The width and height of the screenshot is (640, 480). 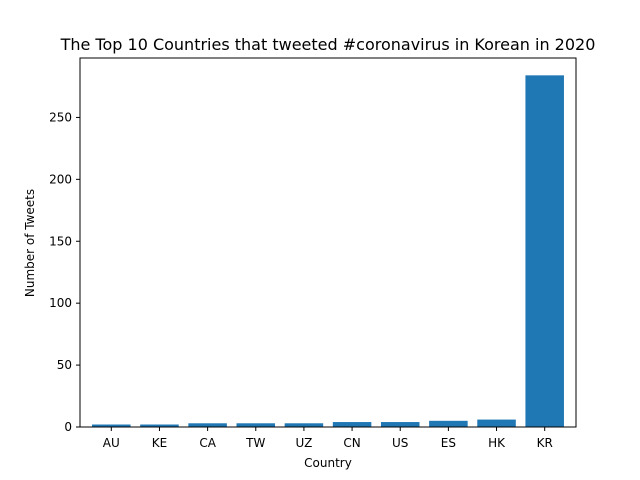 I want to click on bar-kr, so click(x=544, y=251).